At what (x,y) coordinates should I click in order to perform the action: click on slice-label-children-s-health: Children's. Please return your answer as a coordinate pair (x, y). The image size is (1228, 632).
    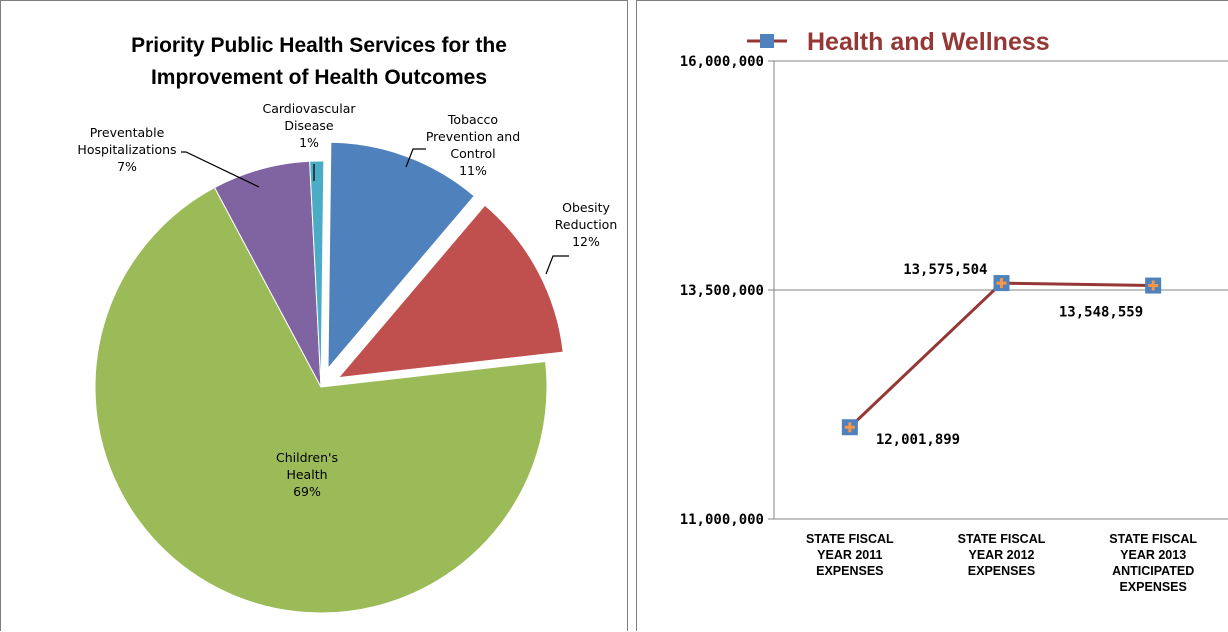
    Looking at the image, I should click on (307, 457).